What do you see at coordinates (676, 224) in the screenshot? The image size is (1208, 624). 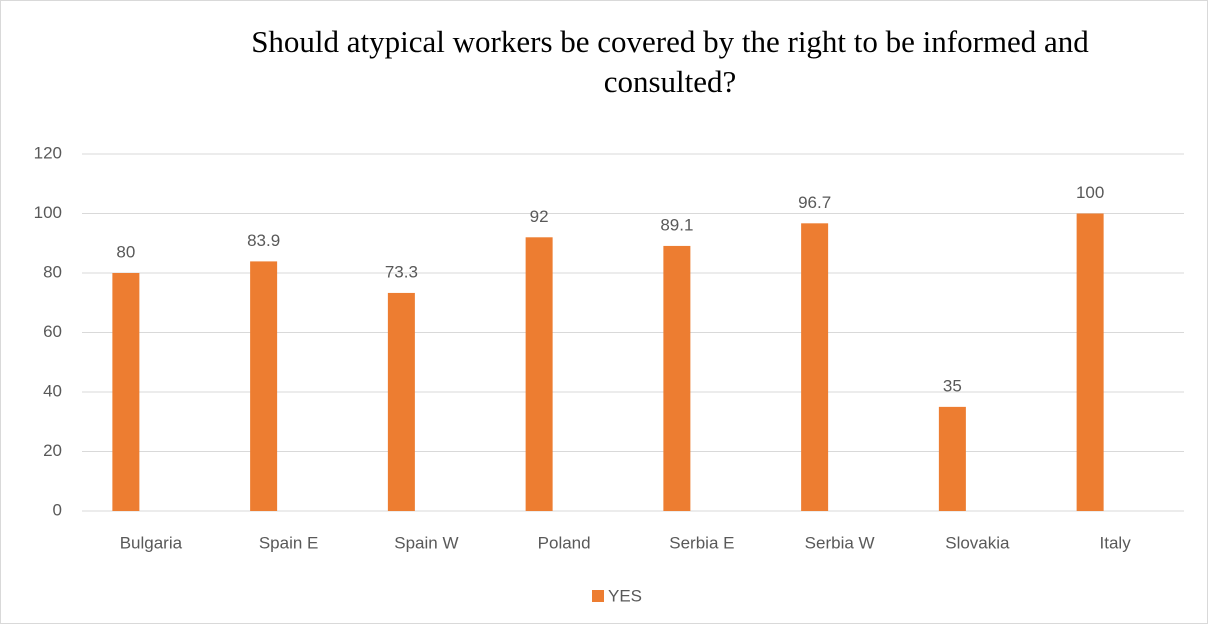 I see `data-label: 89.1` at bounding box center [676, 224].